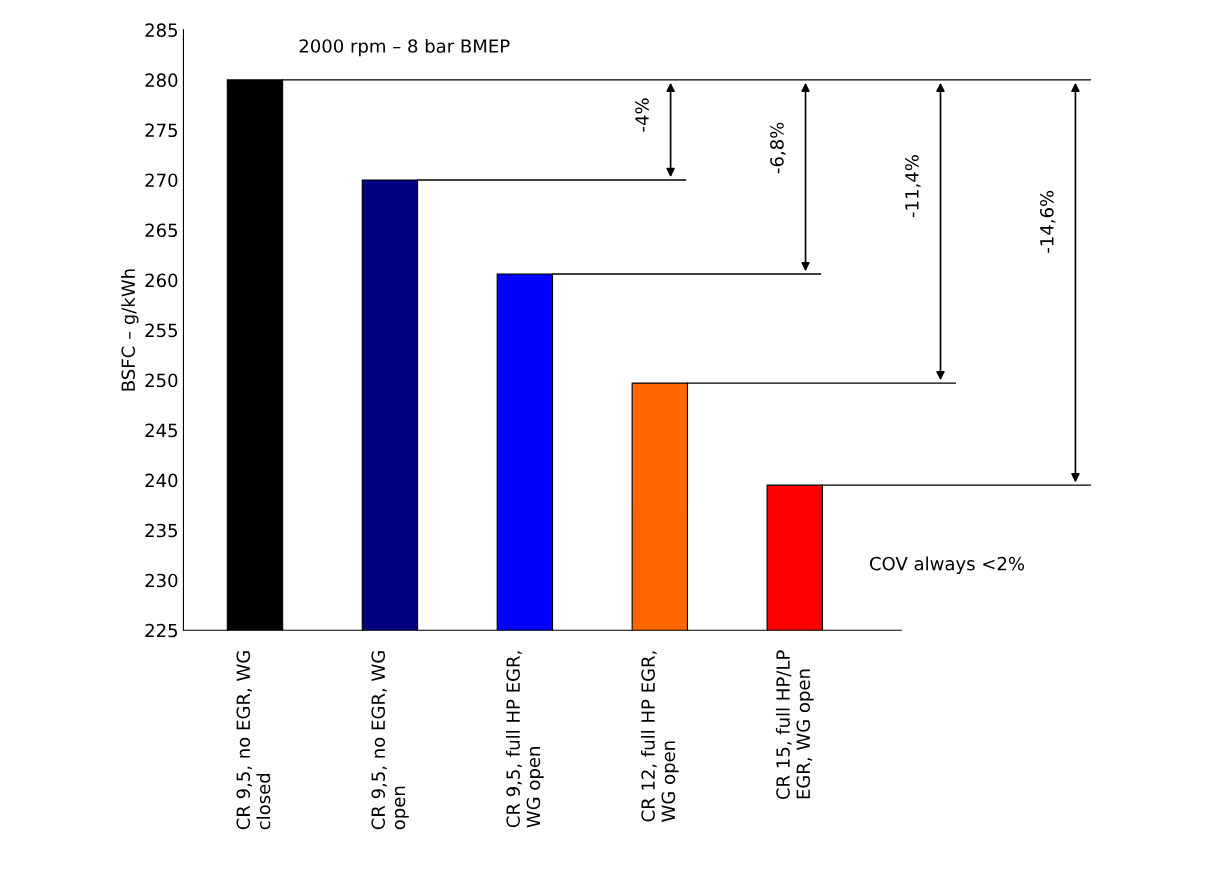 The height and width of the screenshot is (879, 1223). What do you see at coordinates (161, 530) in the screenshot?
I see `y-tick-label: 235` at bounding box center [161, 530].